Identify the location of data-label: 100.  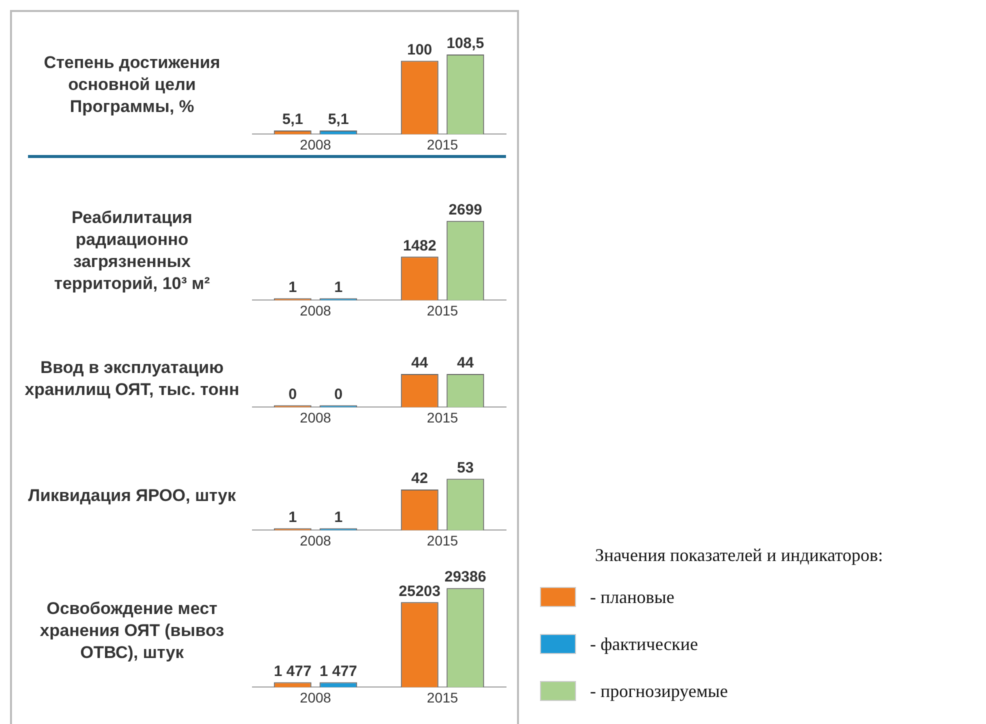
(419, 49).